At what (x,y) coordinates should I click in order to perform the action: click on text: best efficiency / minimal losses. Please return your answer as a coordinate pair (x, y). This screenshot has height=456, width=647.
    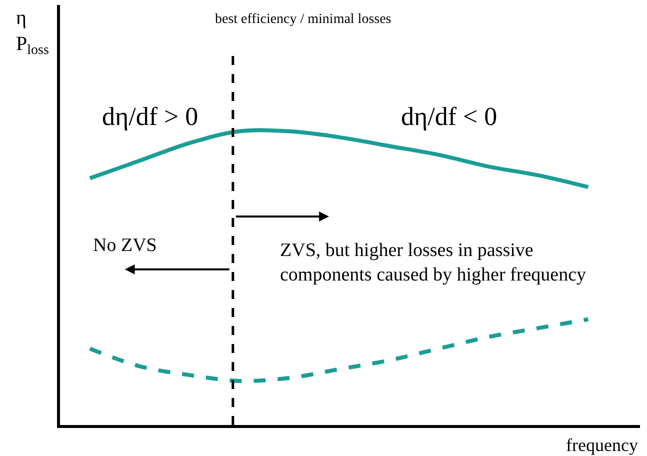
    Looking at the image, I should click on (303, 19).